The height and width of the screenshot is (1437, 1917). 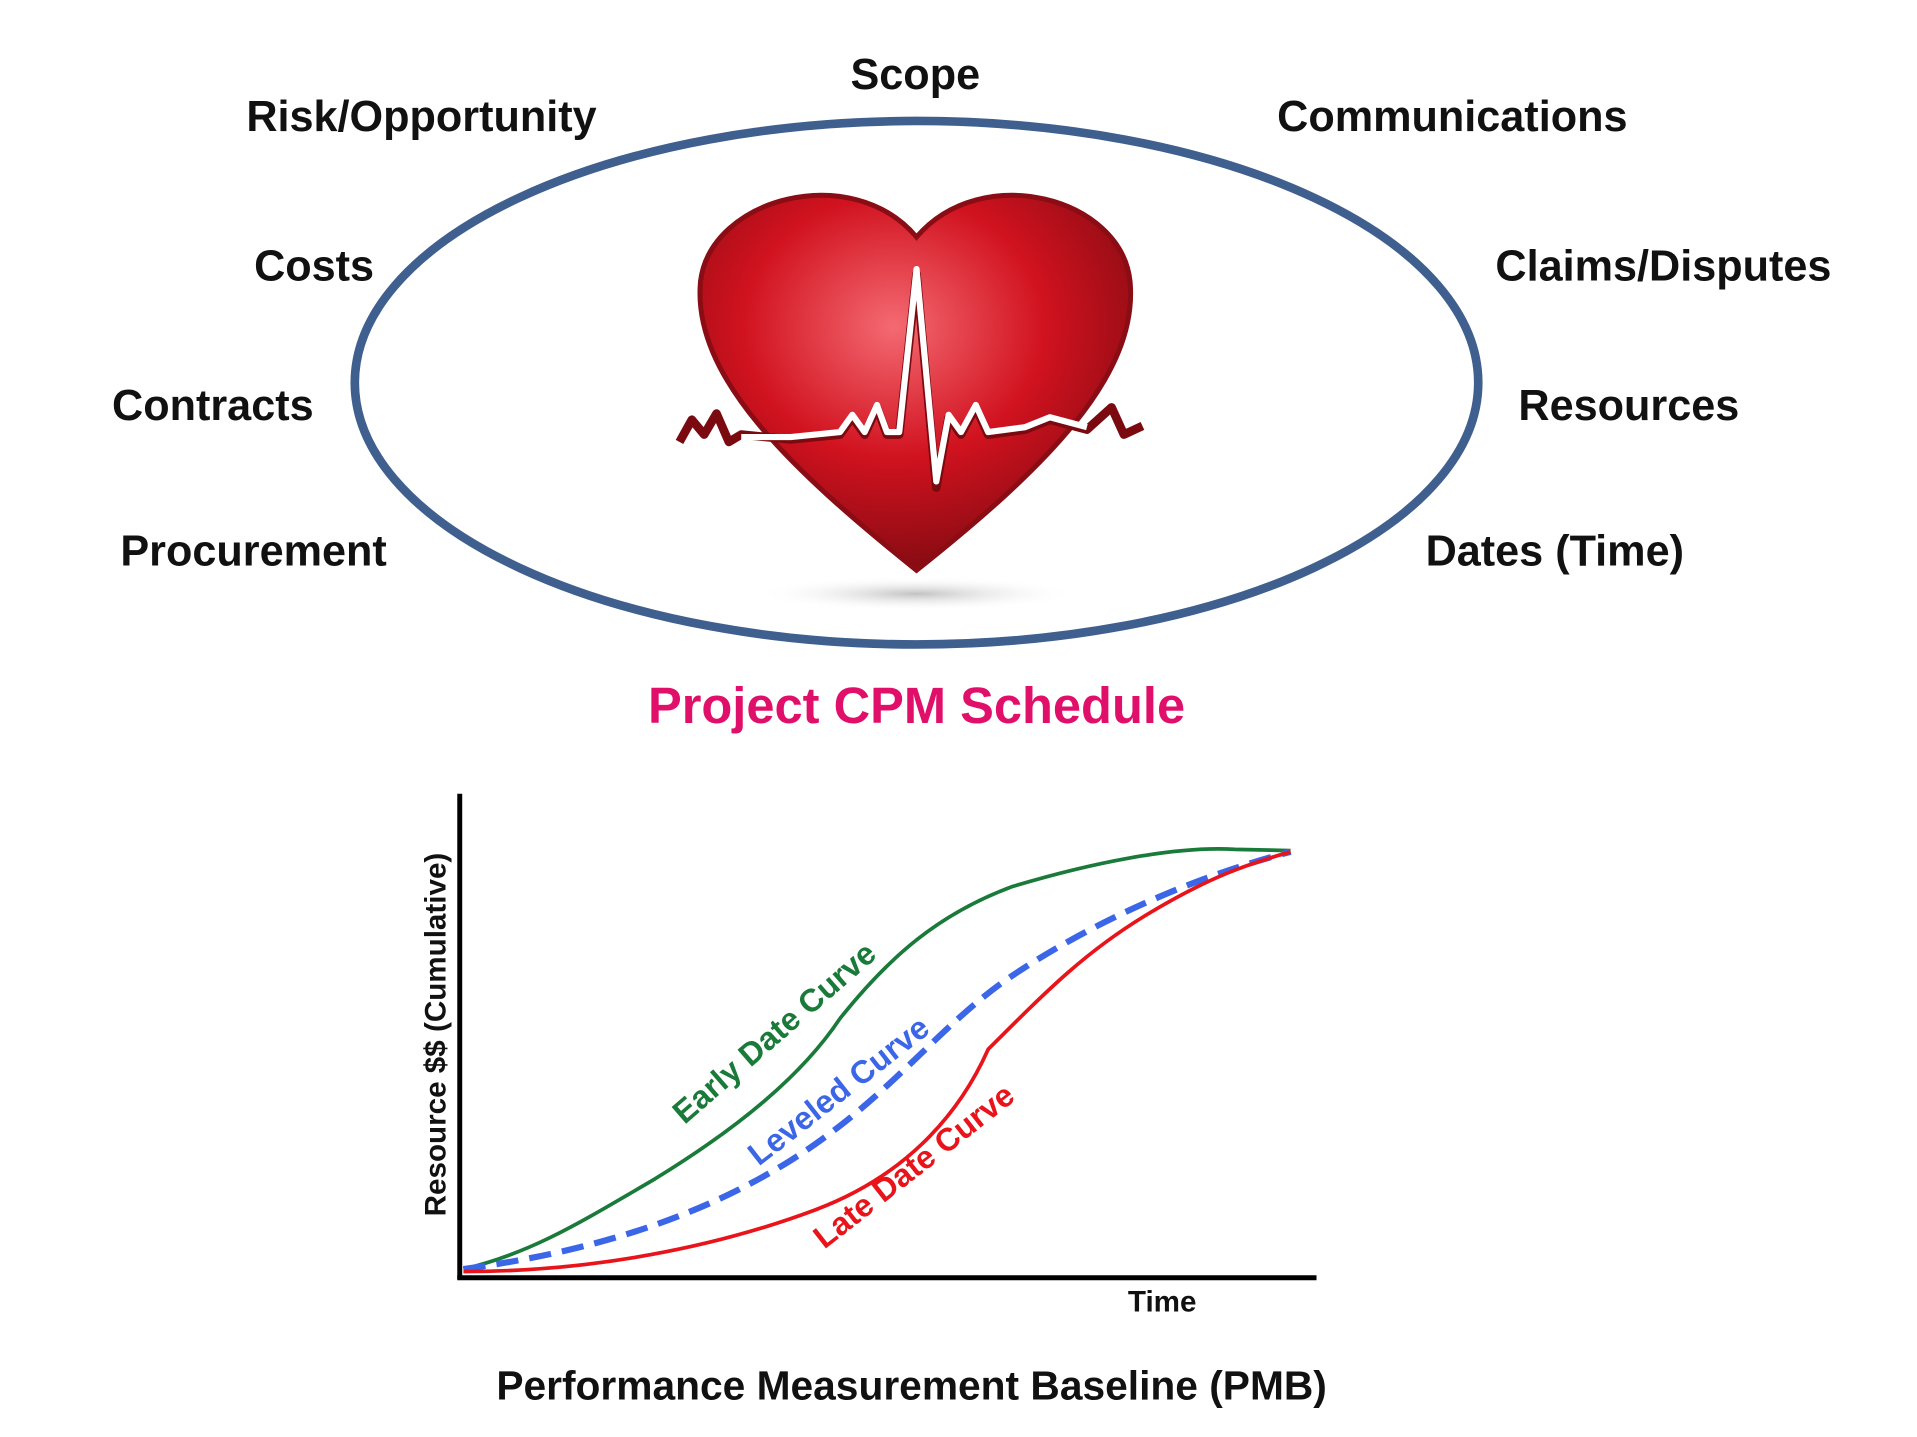 What do you see at coordinates (314, 267) in the screenshot?
I see `label: Costs` at bounding box center [314, 267].